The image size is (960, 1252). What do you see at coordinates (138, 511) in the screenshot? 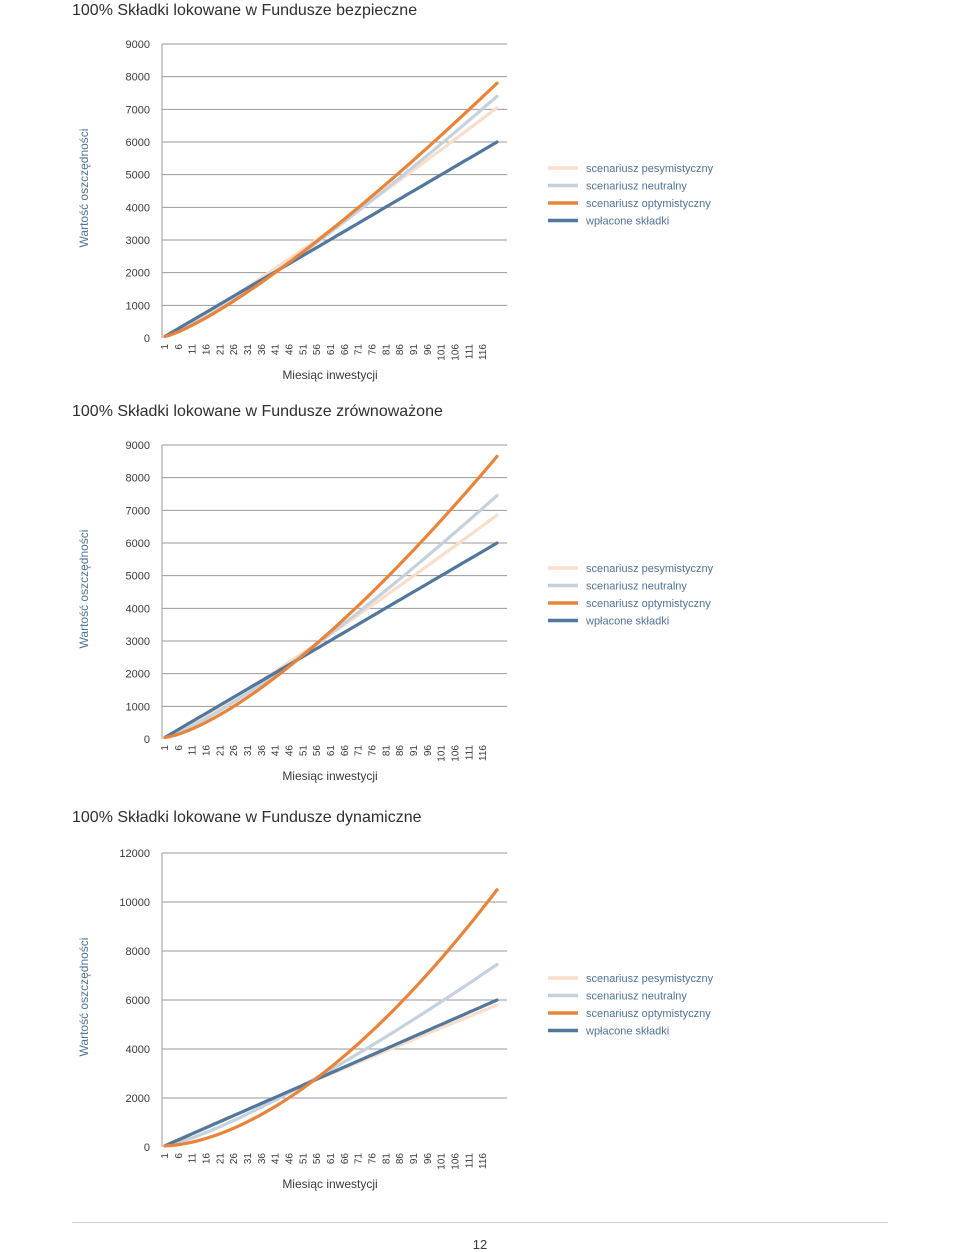
I see `y-tick-label: 7000` at bounding box center [138, 511].